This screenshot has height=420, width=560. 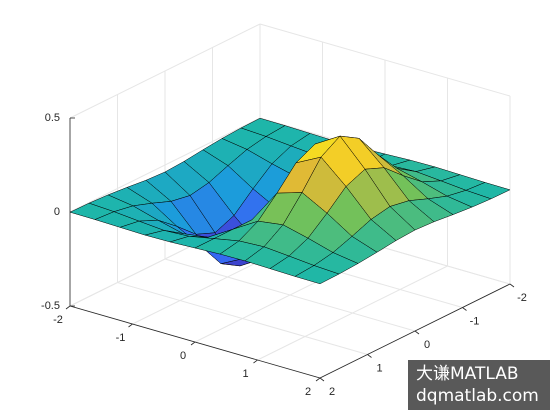 I want to click on x-tick-label: 0, so click(x=183, y=356).